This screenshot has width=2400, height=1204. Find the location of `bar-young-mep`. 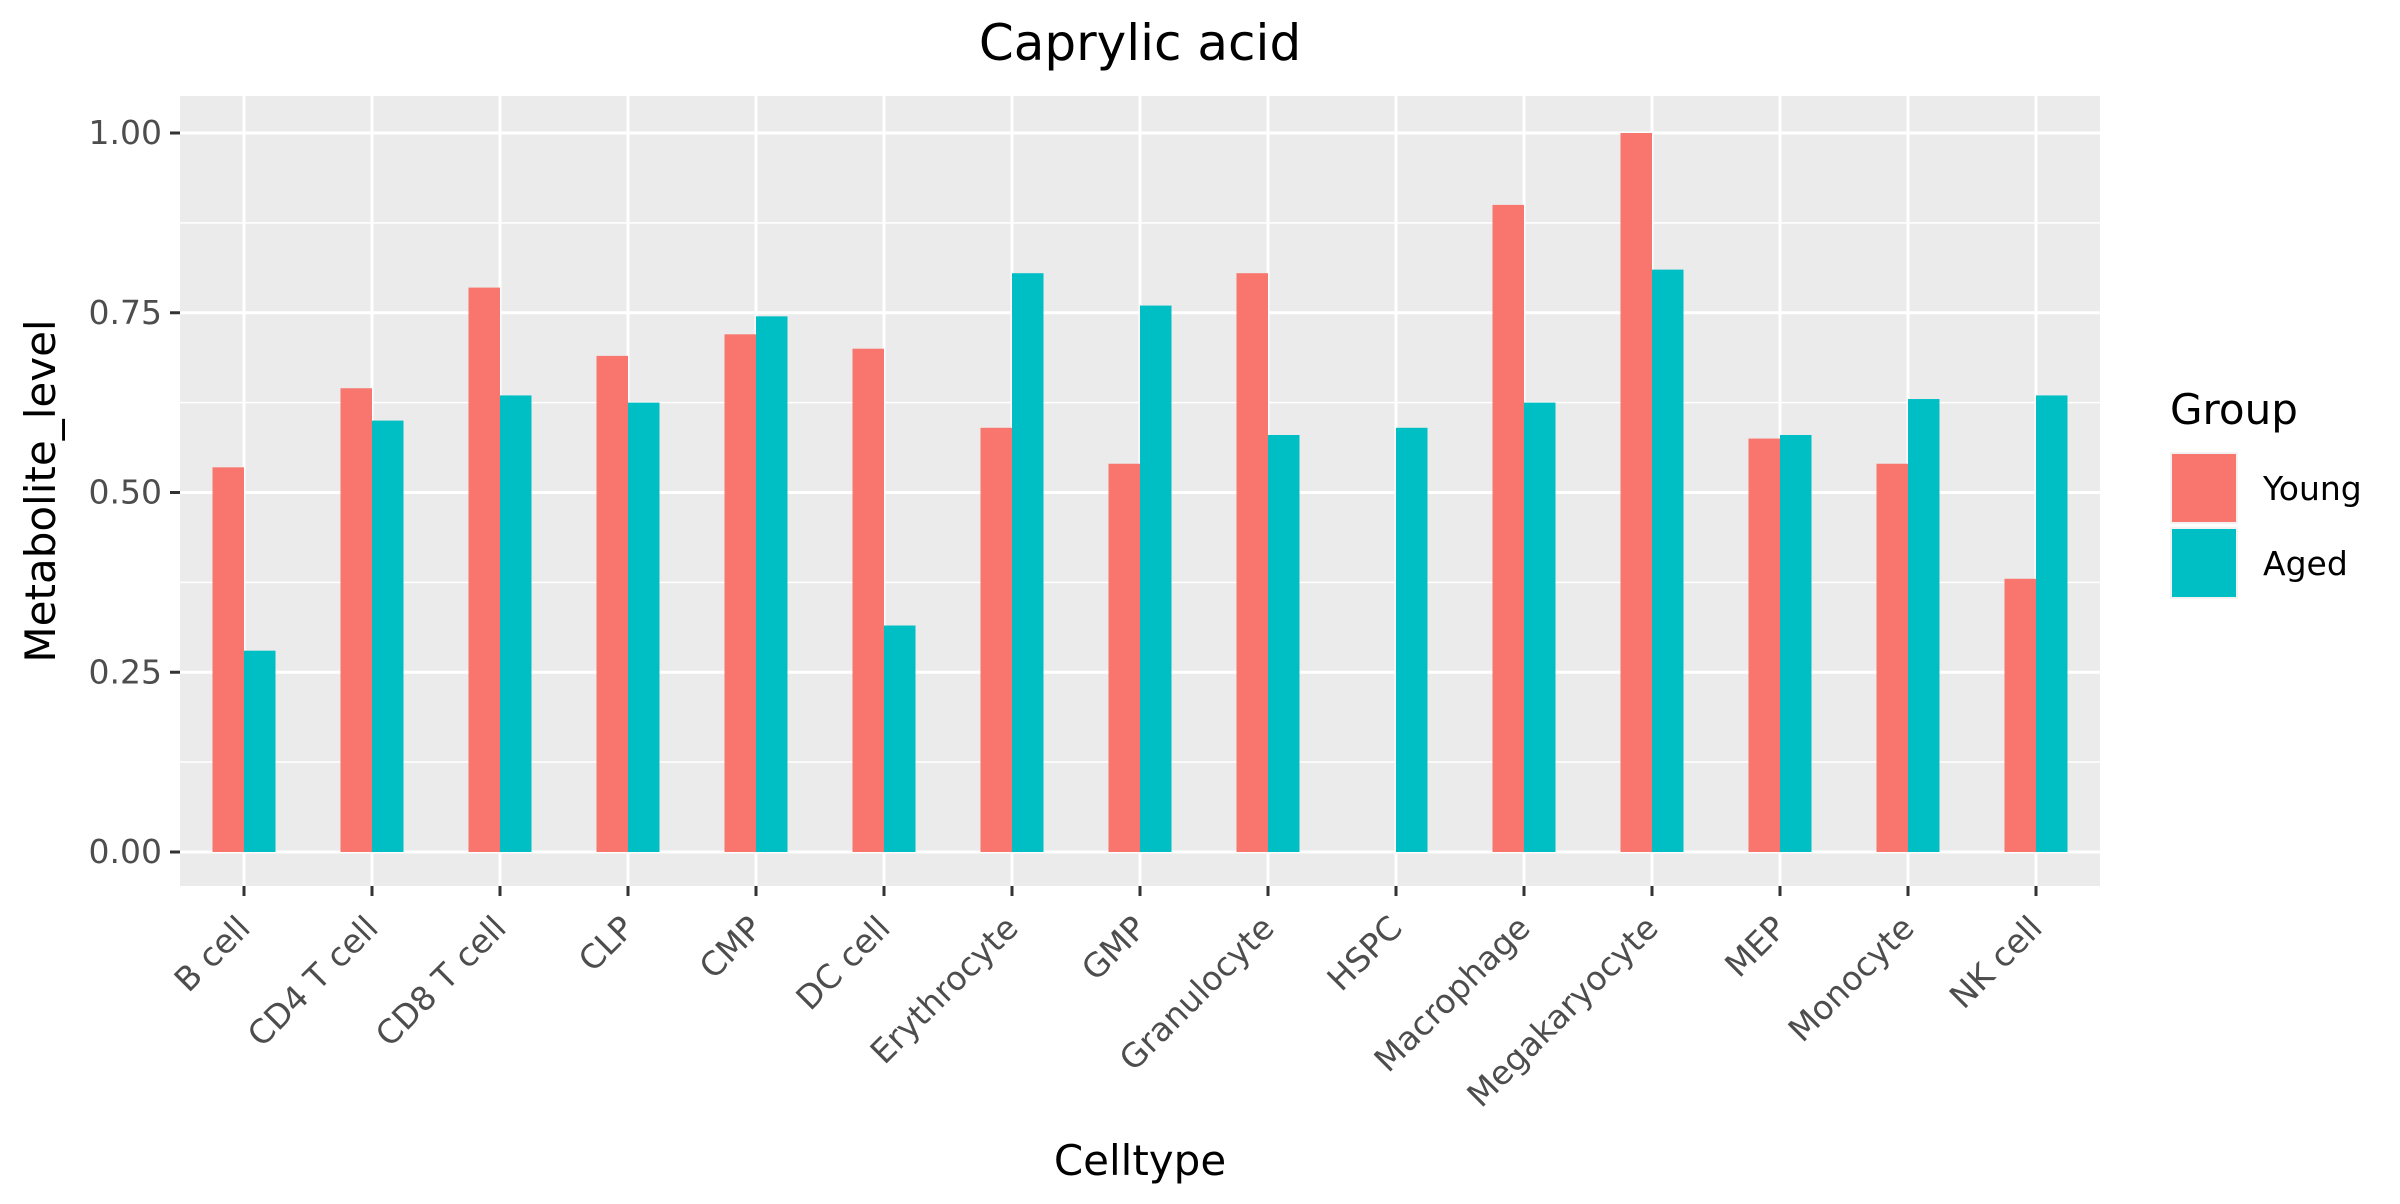

bar-young-mep is located at coordinates (1764, 645).